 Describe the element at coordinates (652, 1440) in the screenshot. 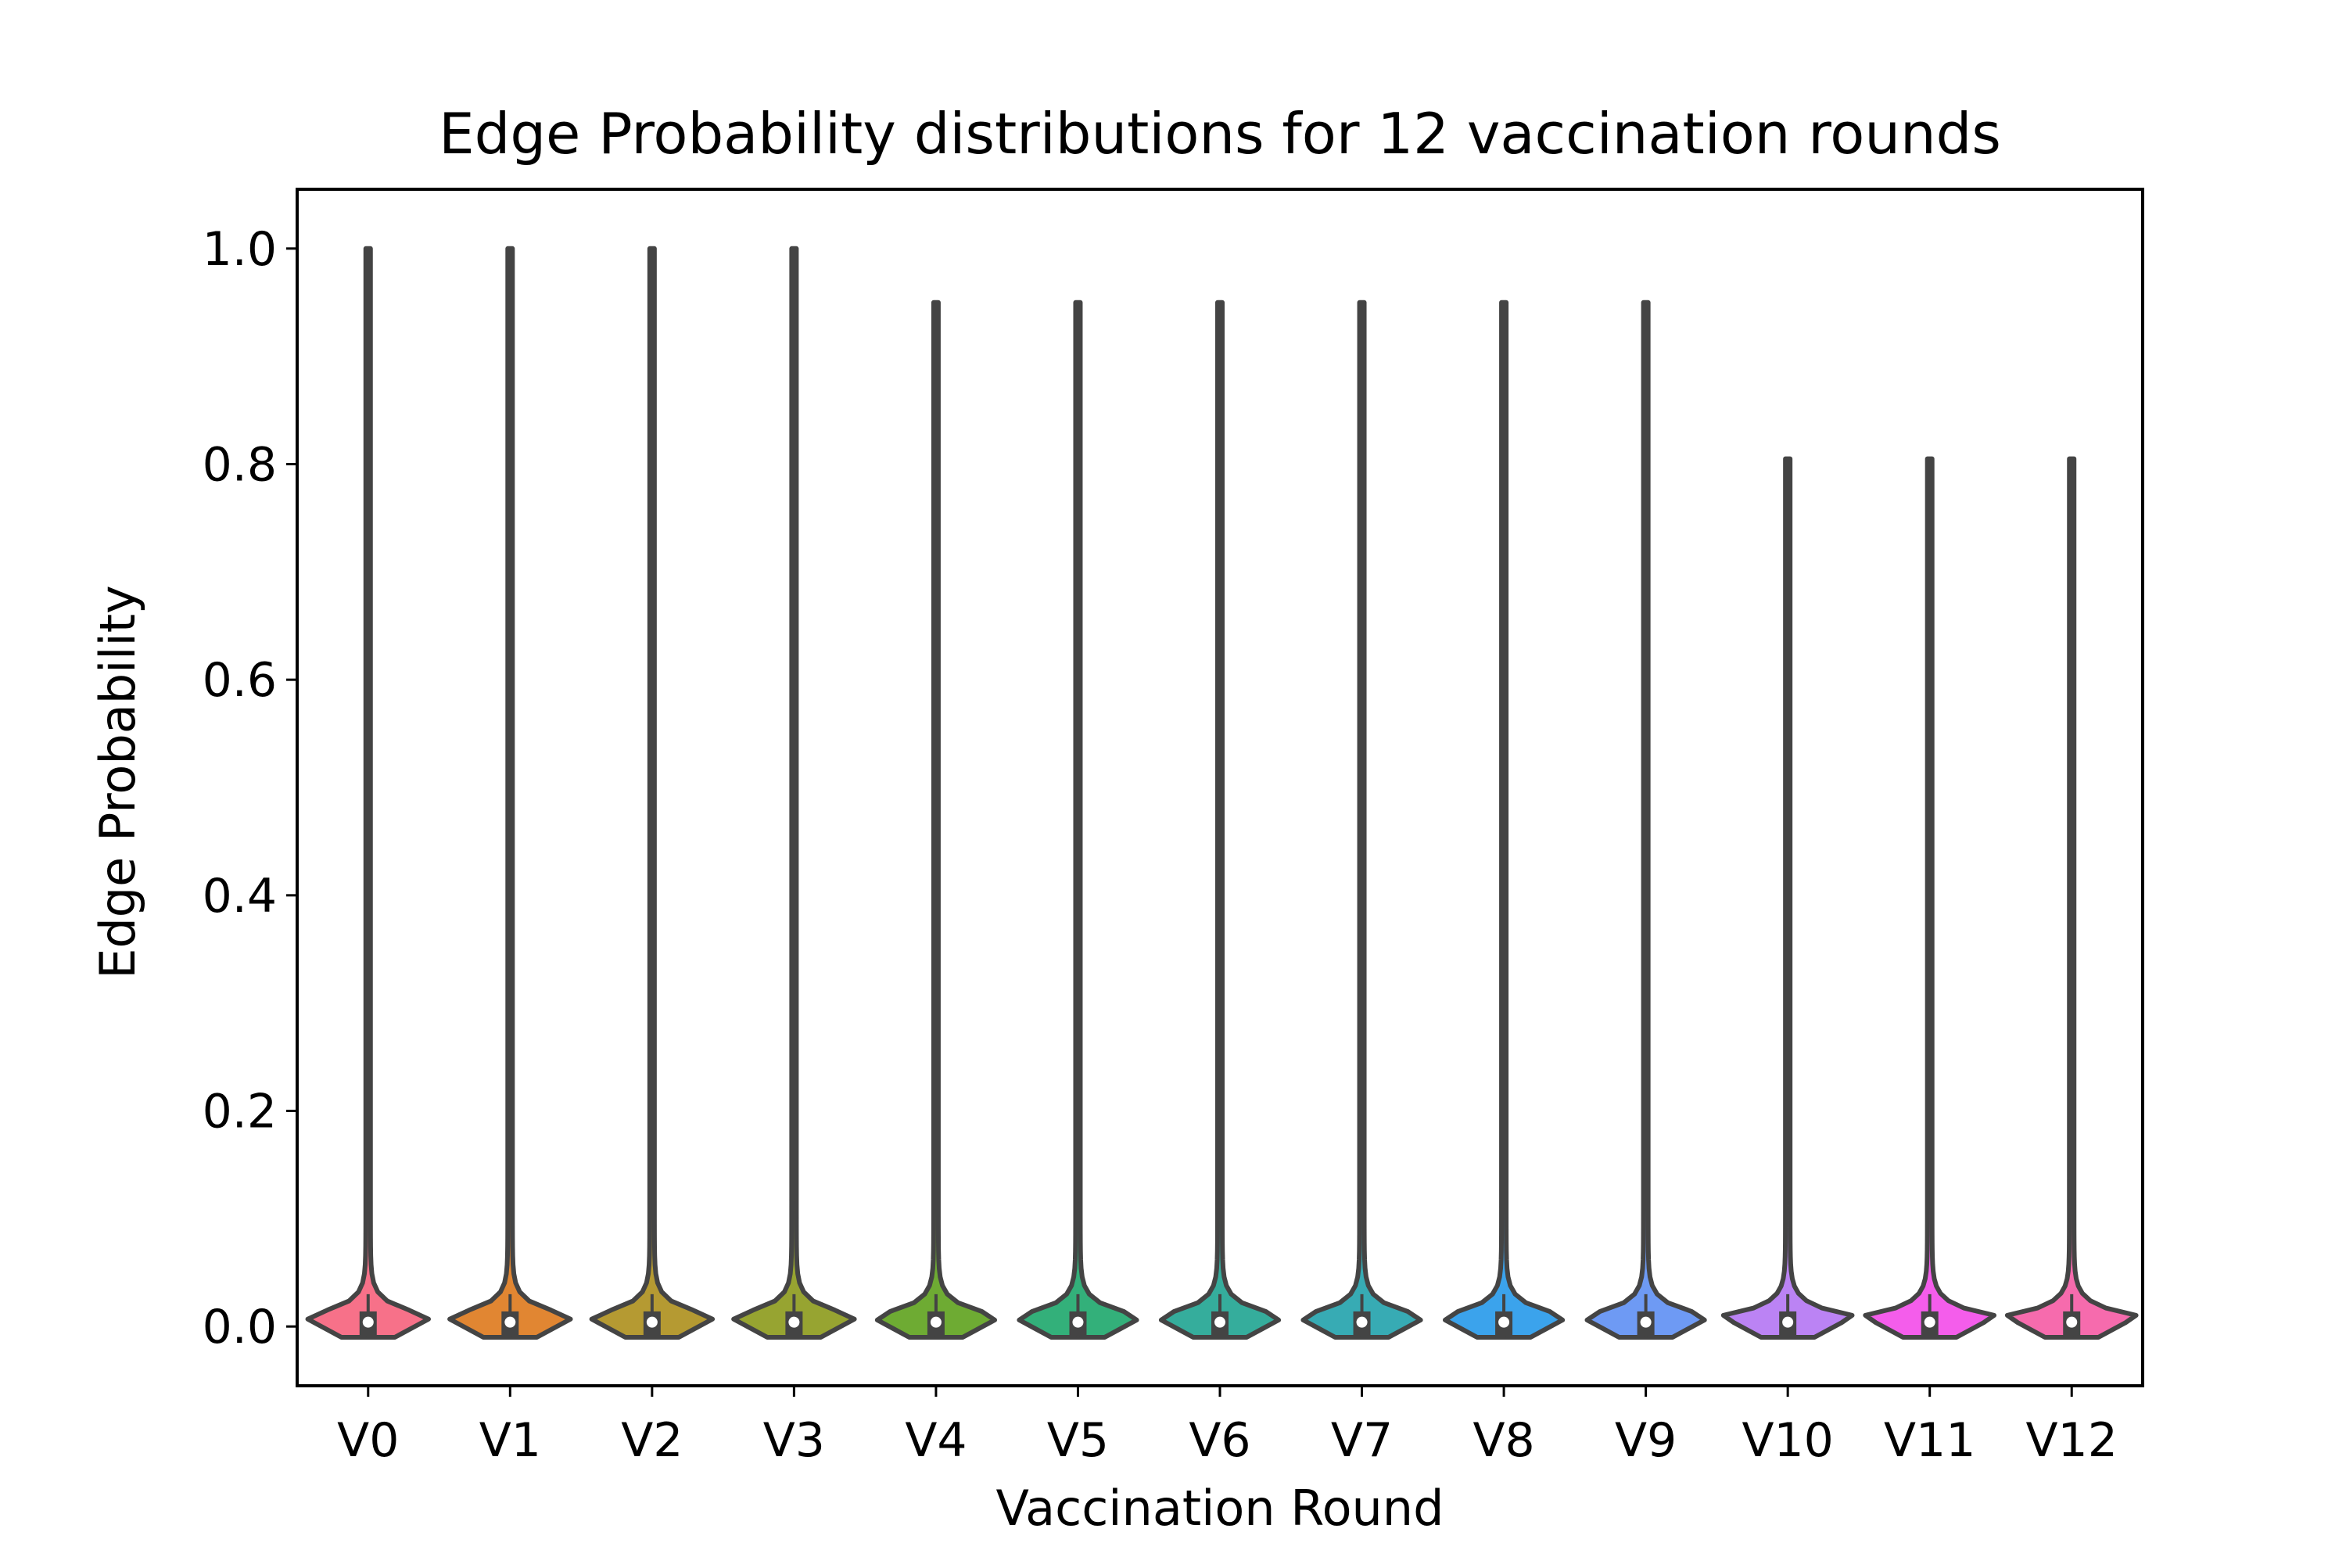

I see `x-tick-label: V2` at that location.